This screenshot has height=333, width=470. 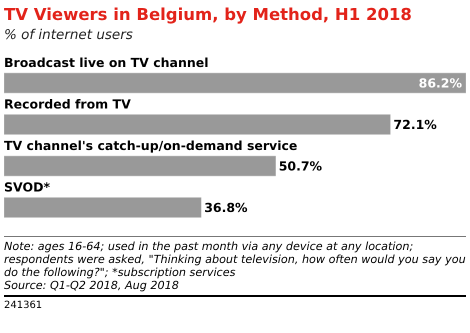 What do you see at coordinates (27, 187) in the screenshot?
I see `y-tick-label: SVOD*` at bounding box center [27, 187].